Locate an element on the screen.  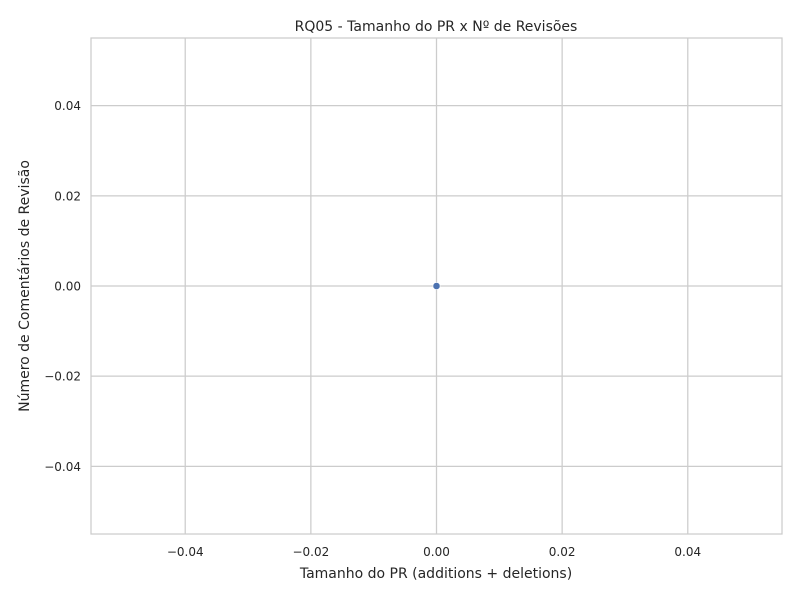
x-tick-labels: −0.04 −0.02 0.00 0.02 0.04 is located at coordinates (434, 552).